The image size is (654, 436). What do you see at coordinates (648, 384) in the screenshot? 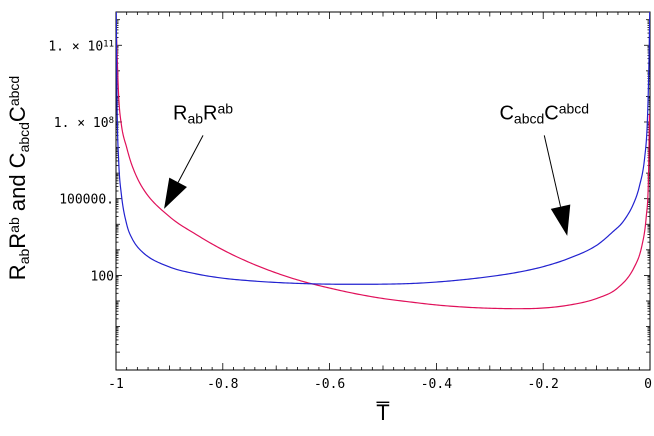
I see `x-tick-label: 0` at bounding box center [648, 384].